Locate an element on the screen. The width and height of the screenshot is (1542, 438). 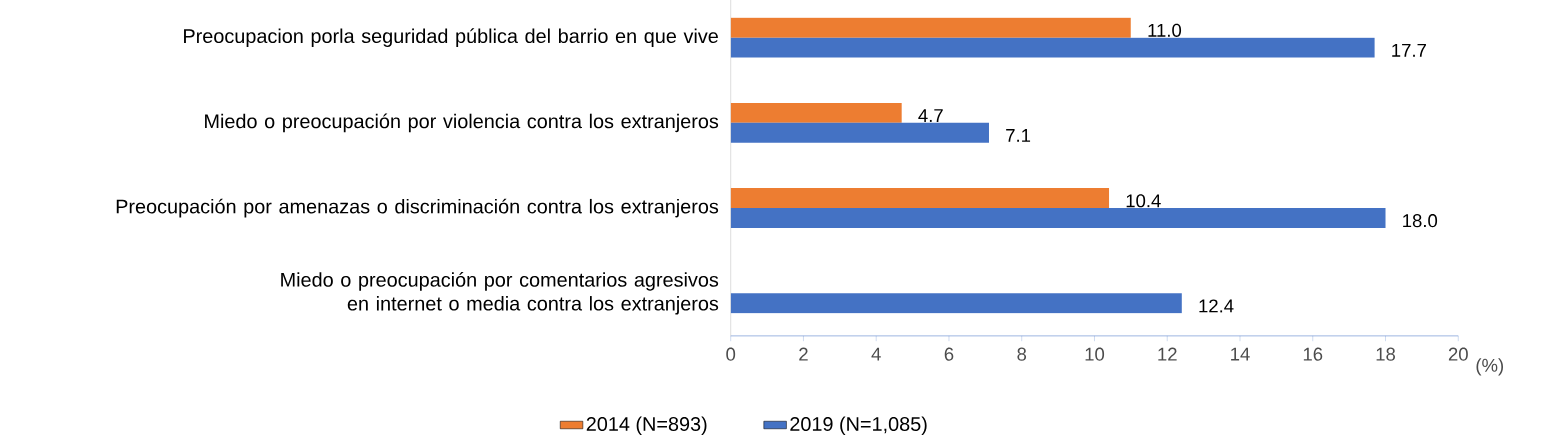
y-tick-label: Miedo o preocupación por comentarios agresivos en internet o media contra los extranjeros is located at coordinates (500, 293).